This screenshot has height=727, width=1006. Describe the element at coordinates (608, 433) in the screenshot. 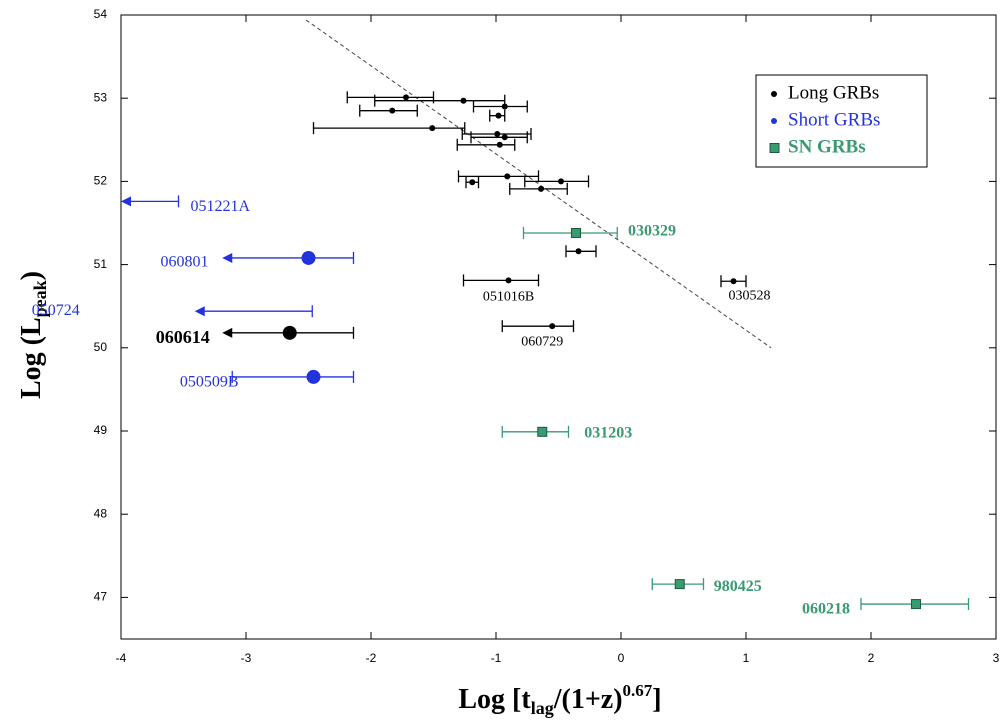

I see `point-label: 031203` at that location.